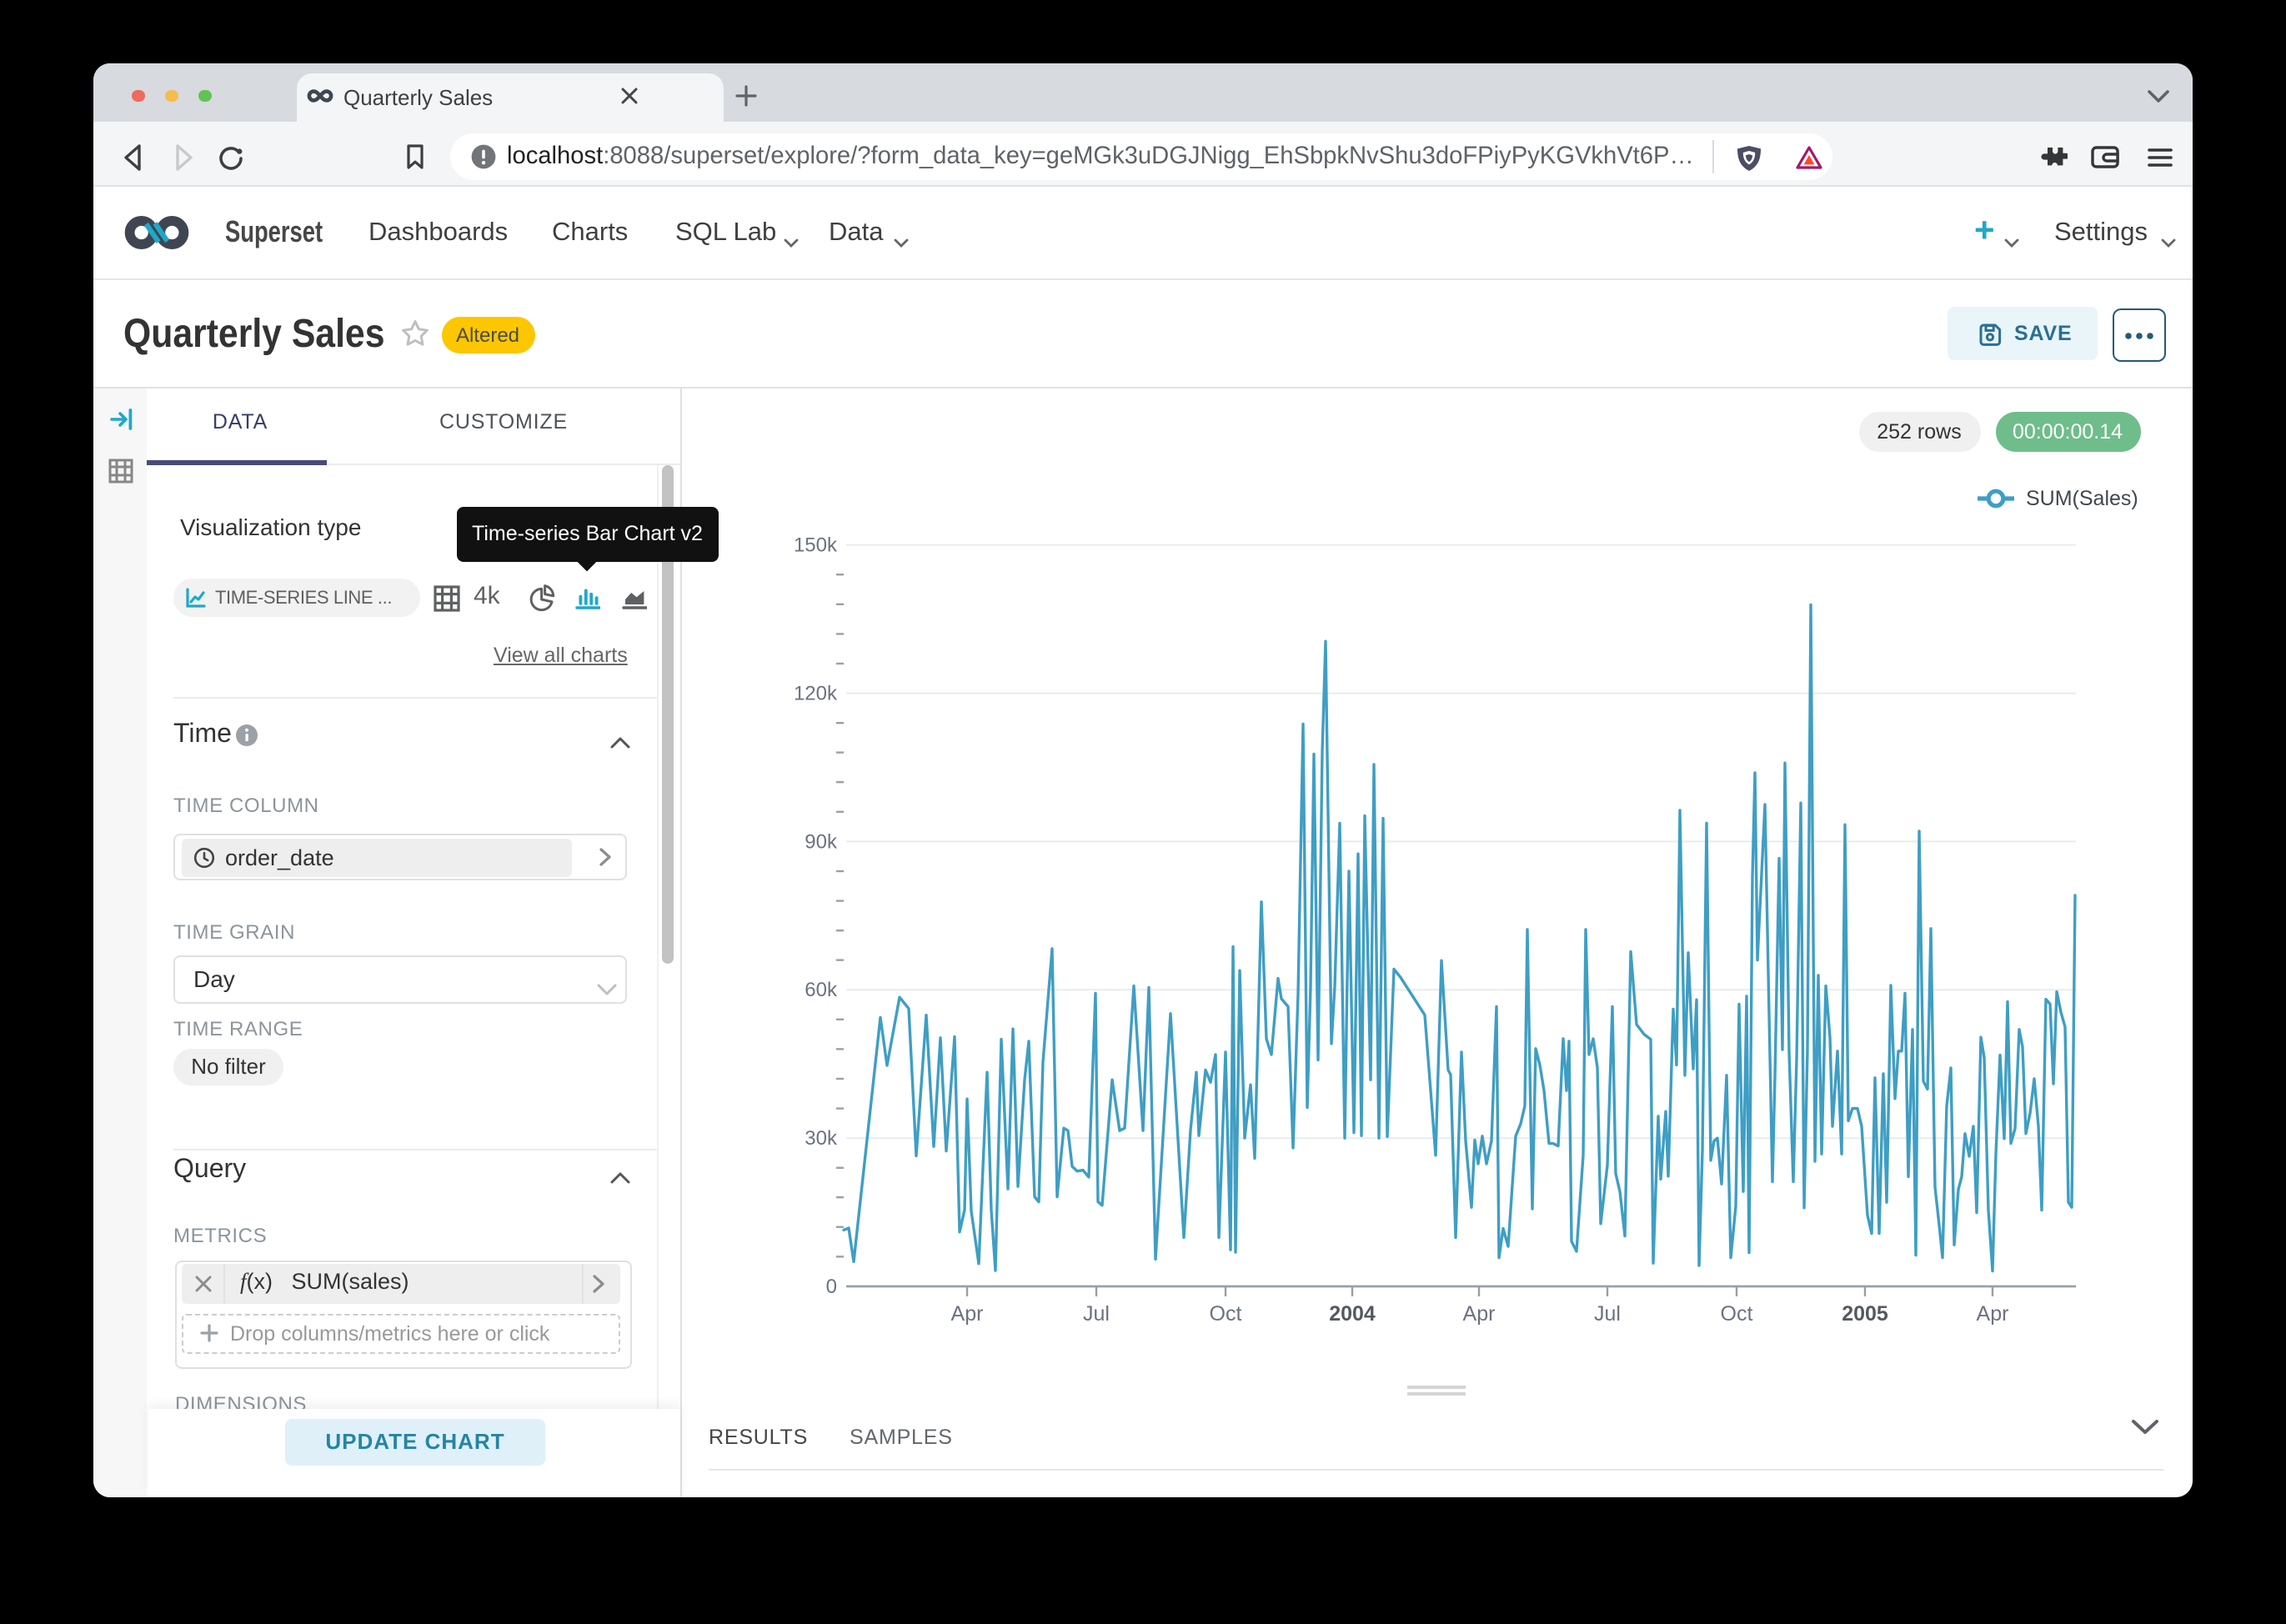 The width and height of the screenshot is (2286, 1624). What do you see at coordinates (821, 1138) in the screenshot?
I see `svg-text: 30k` at bounding box center [821, 1138].